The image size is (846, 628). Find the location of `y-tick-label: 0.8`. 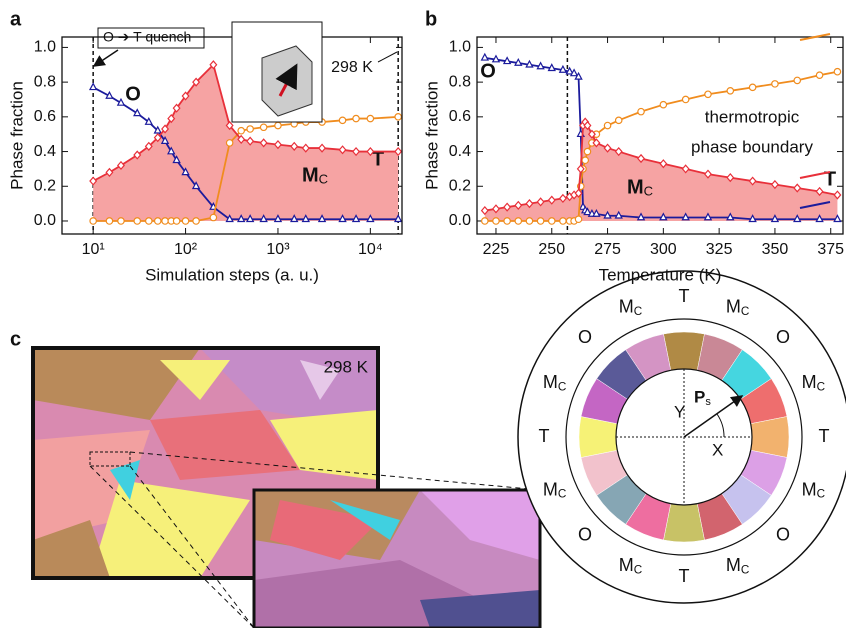

y-tick-label: 0.8 is located at coordinates (460, 81).